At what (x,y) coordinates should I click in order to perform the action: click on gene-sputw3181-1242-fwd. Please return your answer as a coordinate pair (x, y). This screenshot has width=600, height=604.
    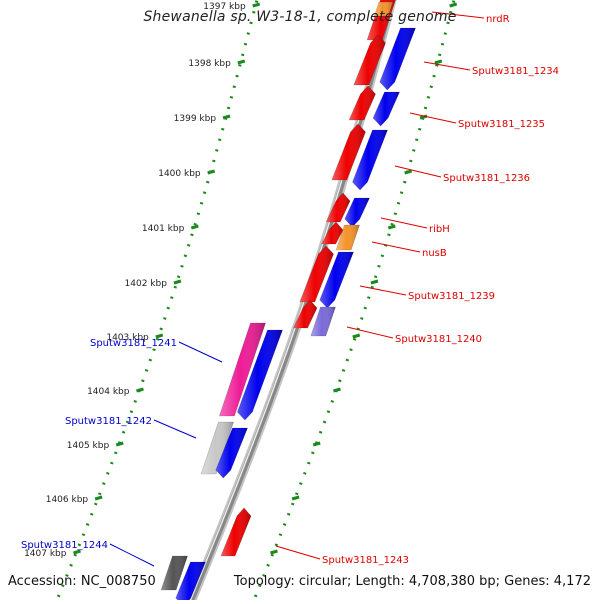
    Looking at the image, I should click on (231, 453).